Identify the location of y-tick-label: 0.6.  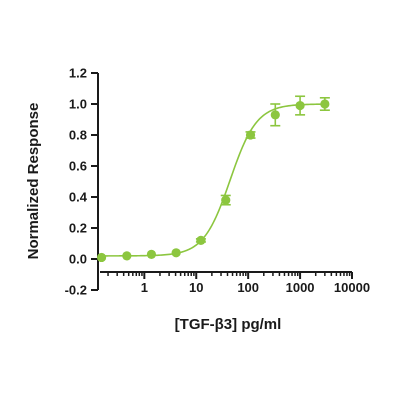
(78, 166).